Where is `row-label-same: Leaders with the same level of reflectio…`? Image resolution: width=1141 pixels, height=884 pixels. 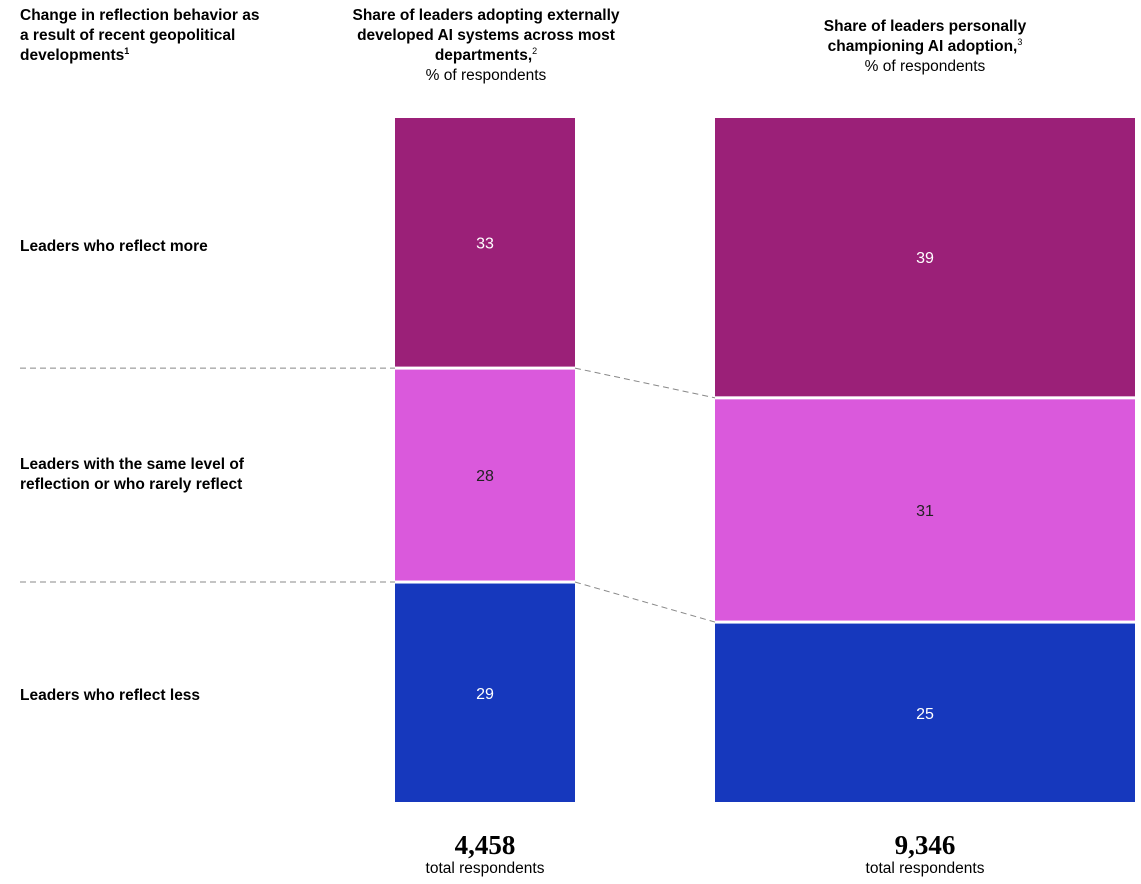
row-label-same: Leaders with the same level of reflectio… is located at coordinates (132, 474).